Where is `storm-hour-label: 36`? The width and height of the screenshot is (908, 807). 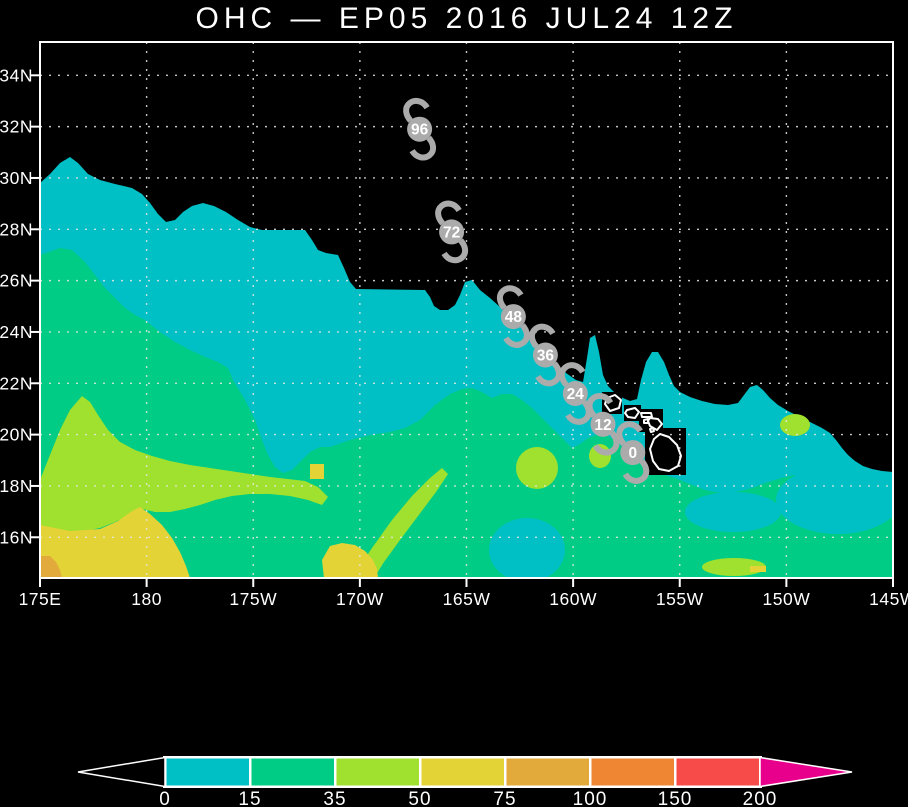
storm-hour-label: 36 is located at coordinates (546, 356).